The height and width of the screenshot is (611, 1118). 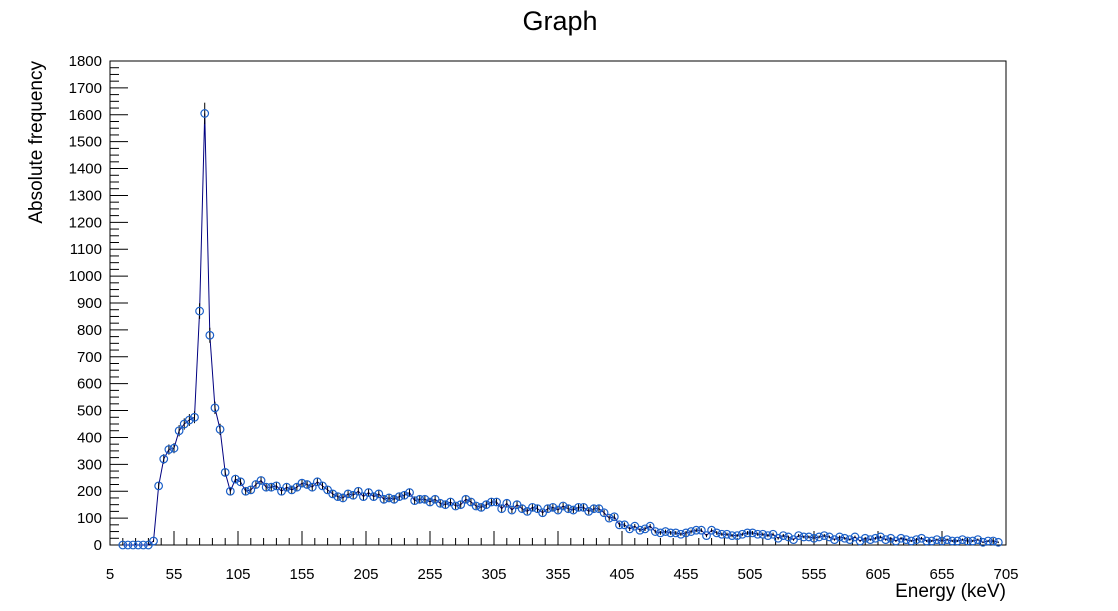 I want to click on y-tick-label: 1200, so click(x=85, y=222).